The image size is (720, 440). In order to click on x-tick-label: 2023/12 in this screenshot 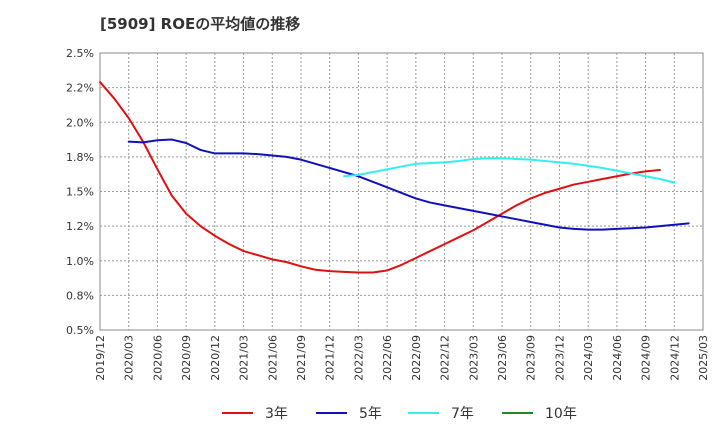, I will do `click(559, 358)`.